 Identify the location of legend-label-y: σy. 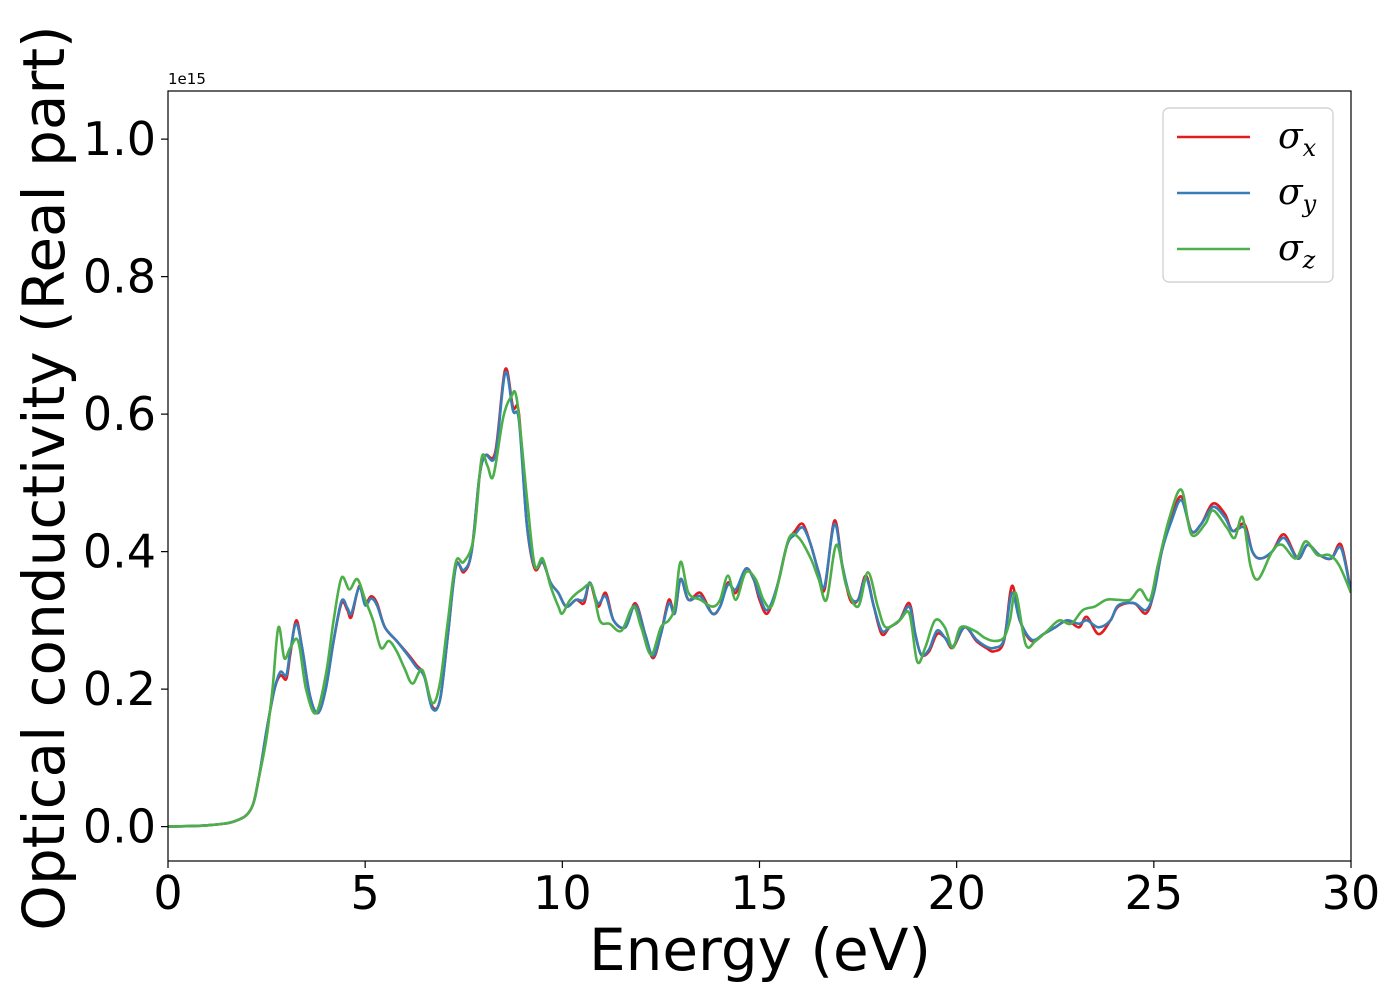
(1297, 195).